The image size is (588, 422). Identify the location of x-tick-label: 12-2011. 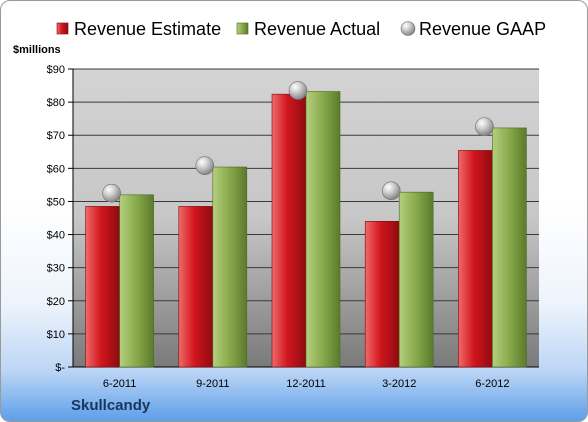
(306, 384).